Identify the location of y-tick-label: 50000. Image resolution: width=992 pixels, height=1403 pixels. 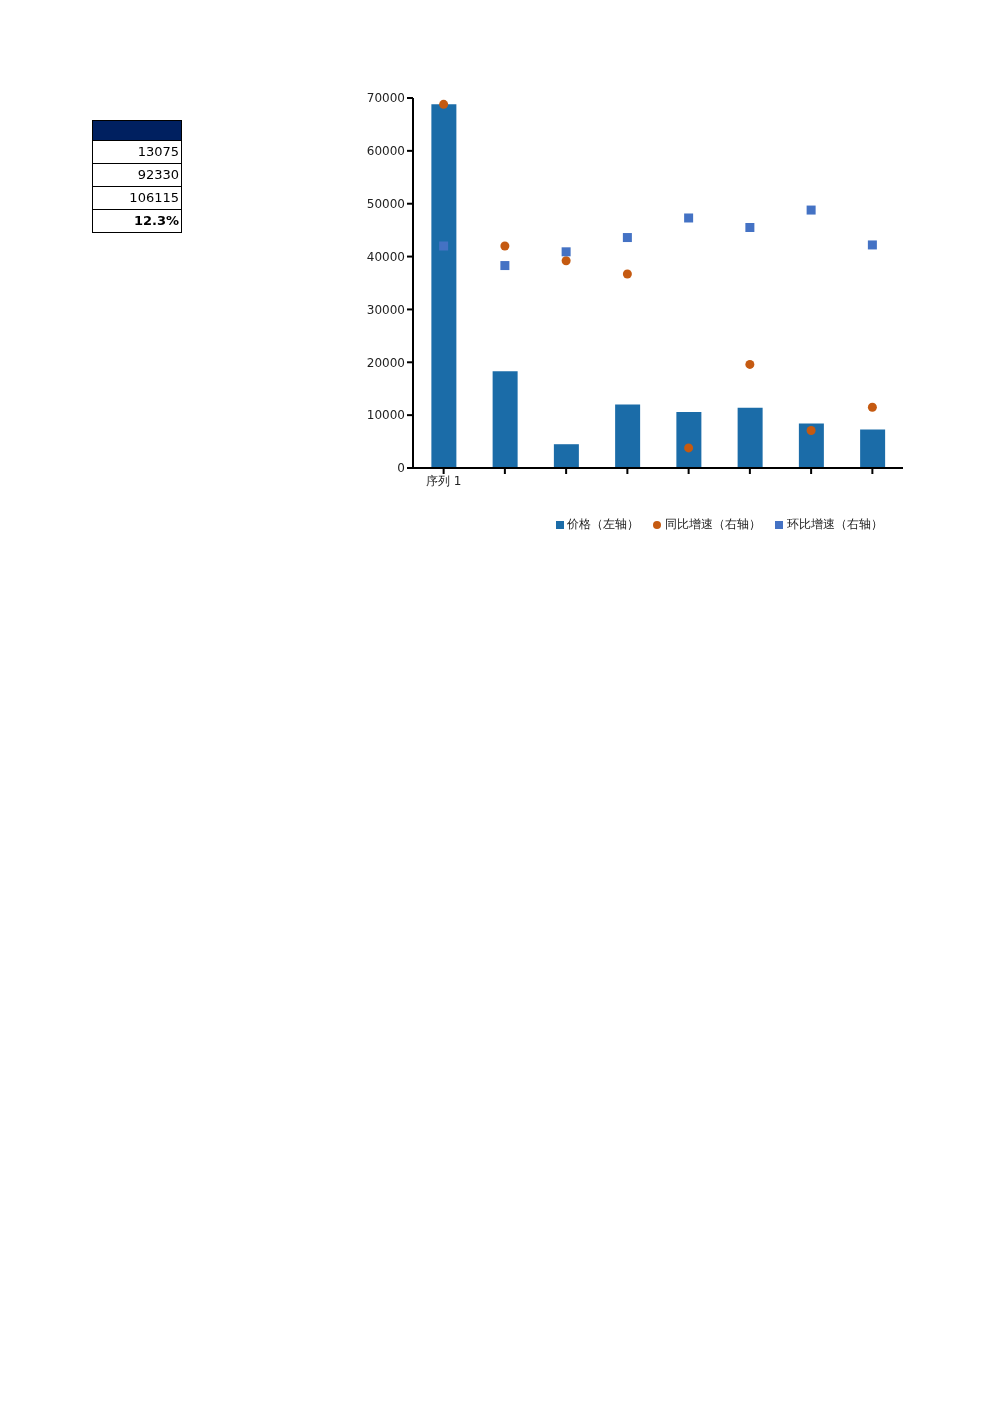
(385, 203).